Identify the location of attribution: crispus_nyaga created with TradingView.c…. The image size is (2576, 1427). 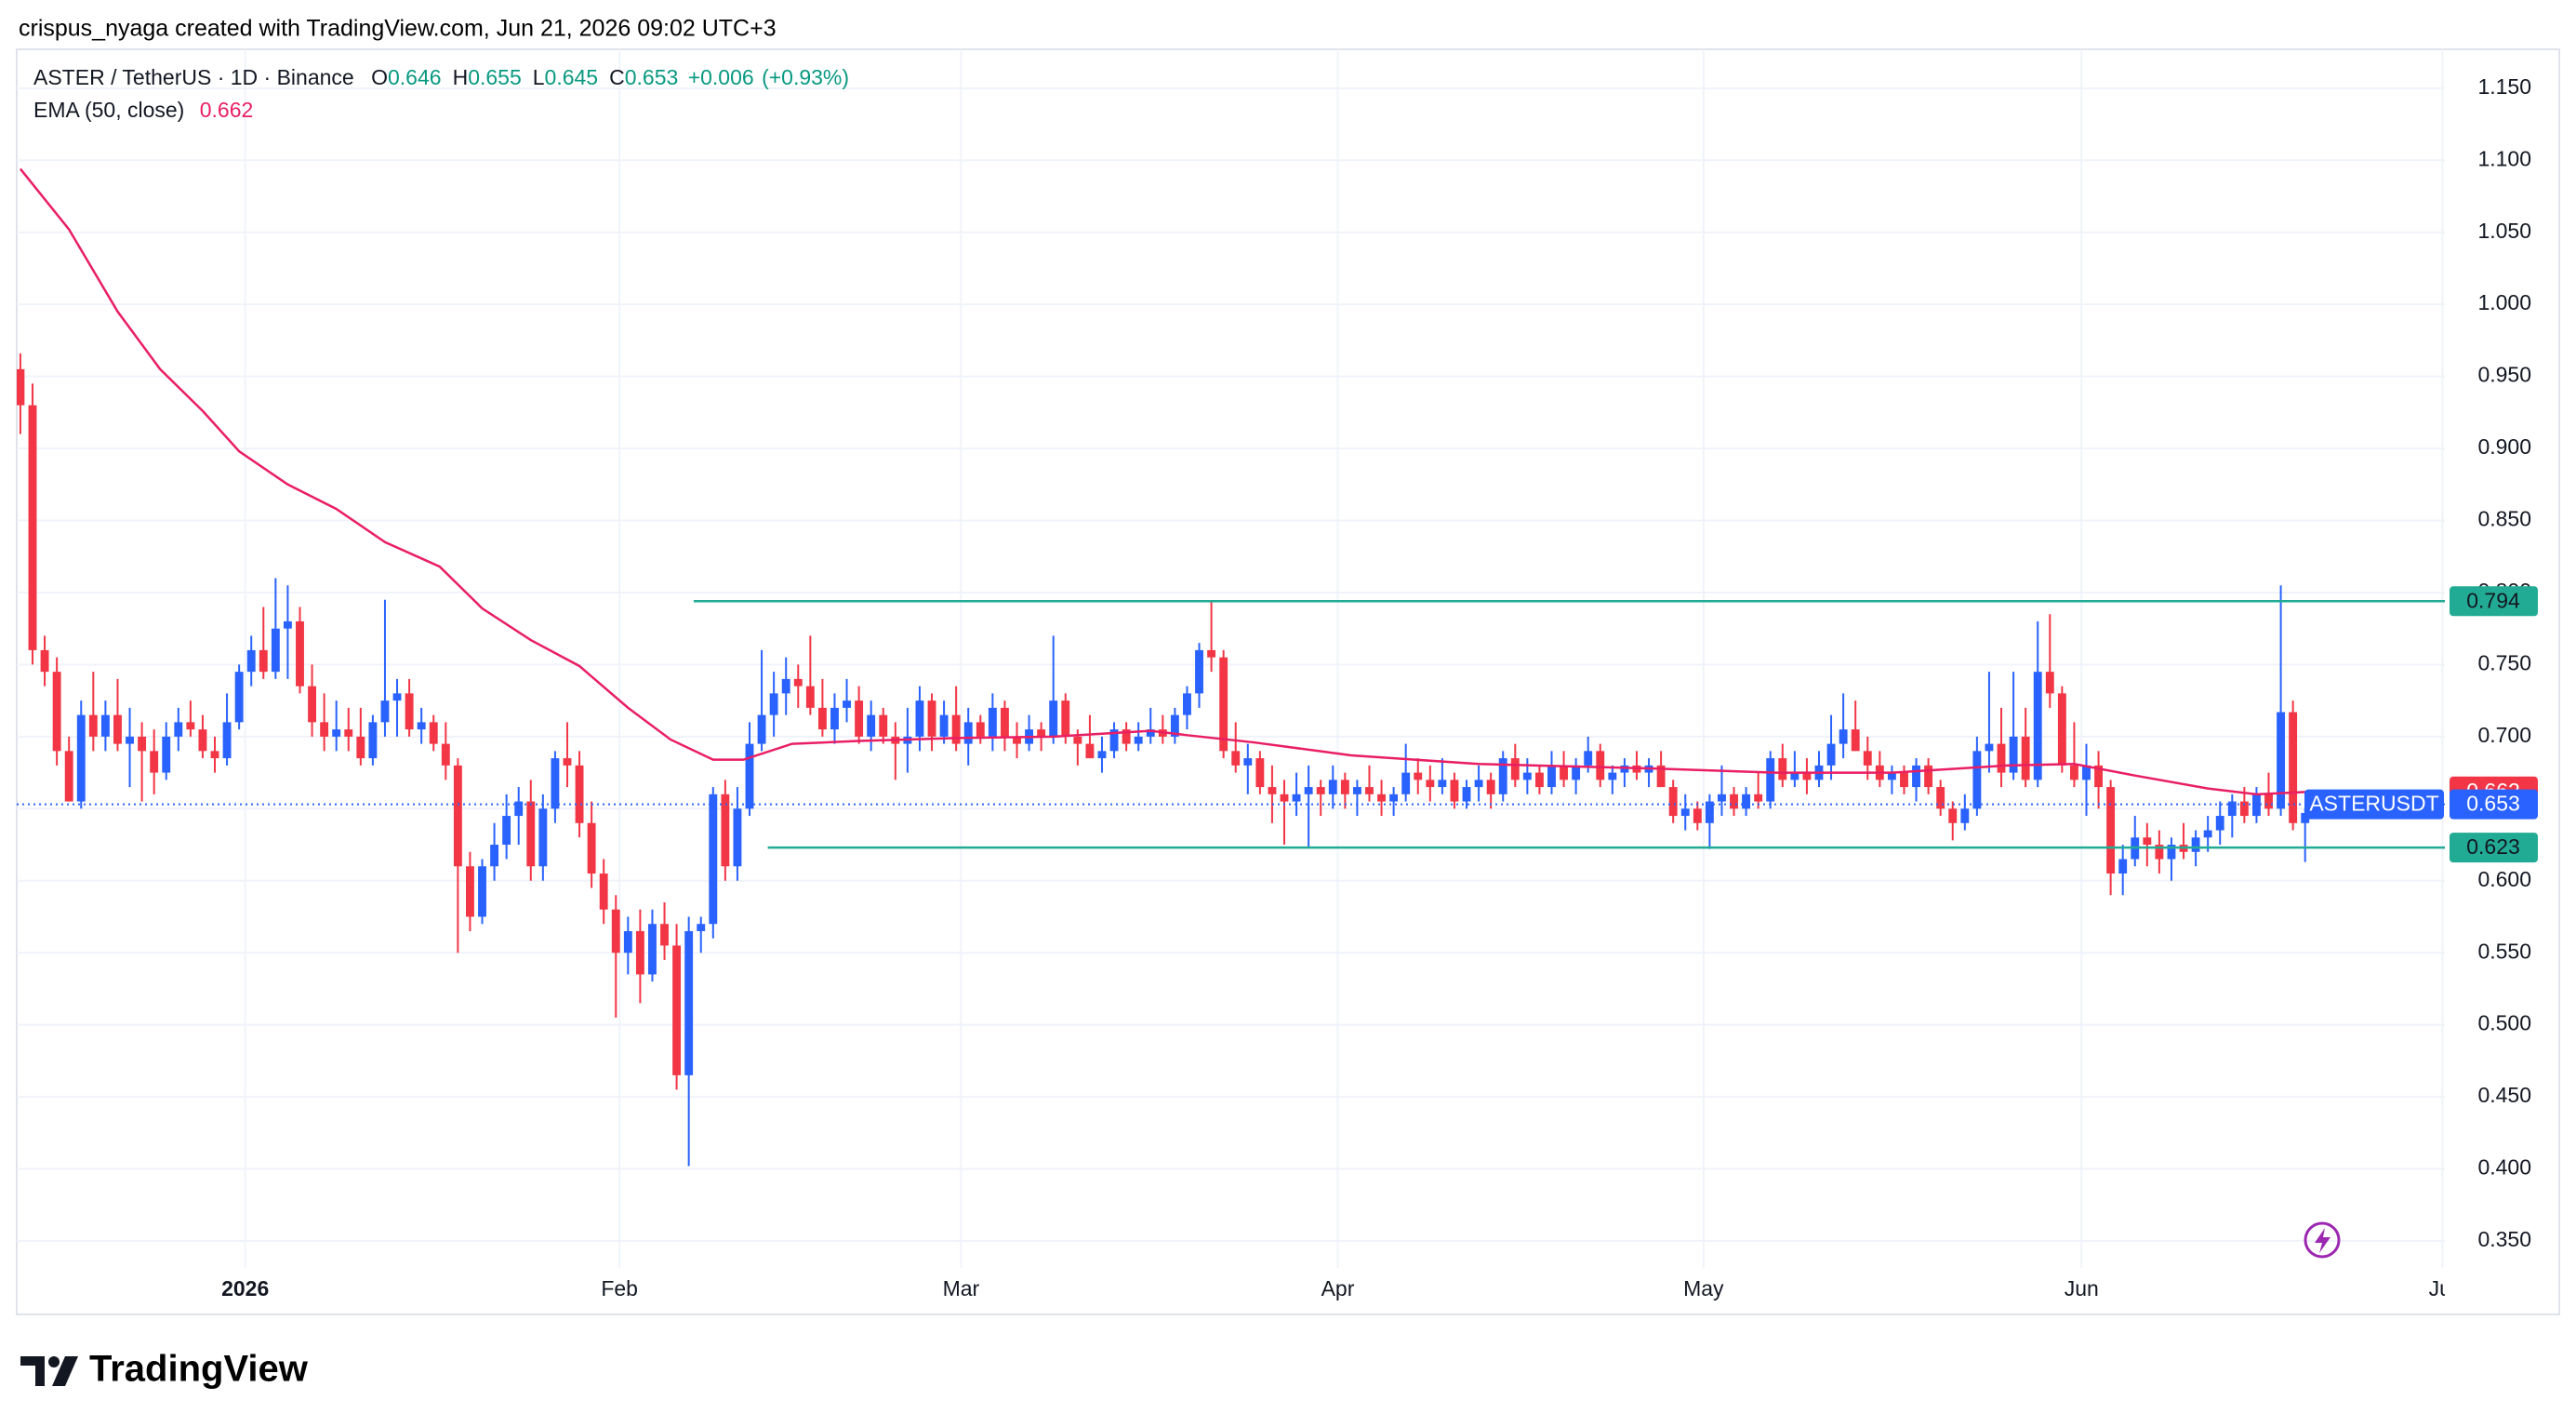
(398, 29).